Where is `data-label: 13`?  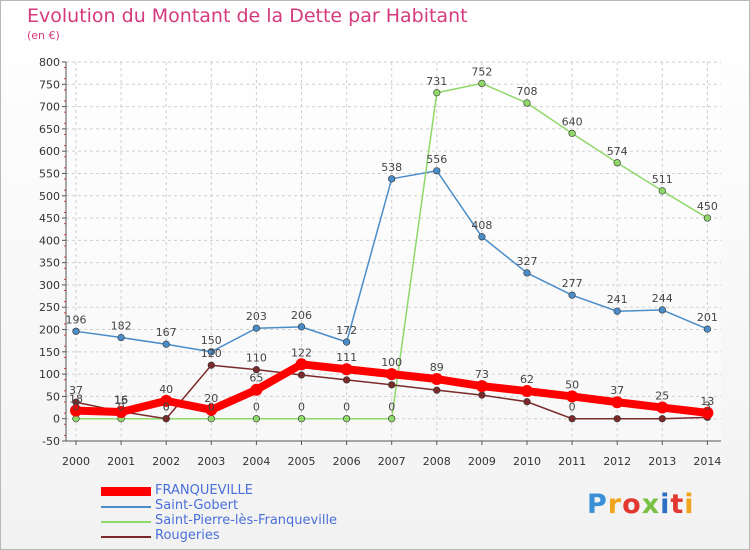
data-label: 13 is located at coordinates (707, 401).